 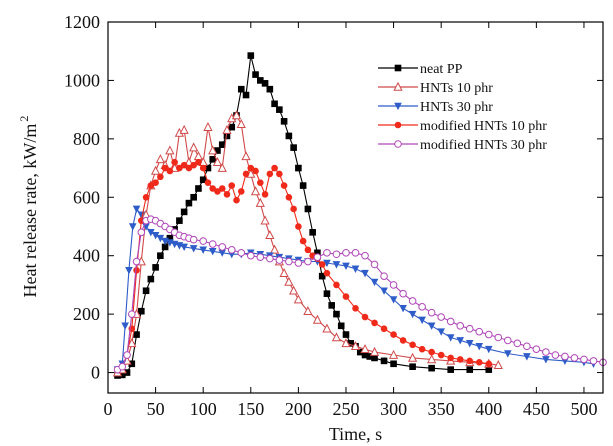 What do you see at coordinates (483, 126) in the screenshot?
I see `legend-label: modified HNTs 10 phr` at bounding box center [483, 126].